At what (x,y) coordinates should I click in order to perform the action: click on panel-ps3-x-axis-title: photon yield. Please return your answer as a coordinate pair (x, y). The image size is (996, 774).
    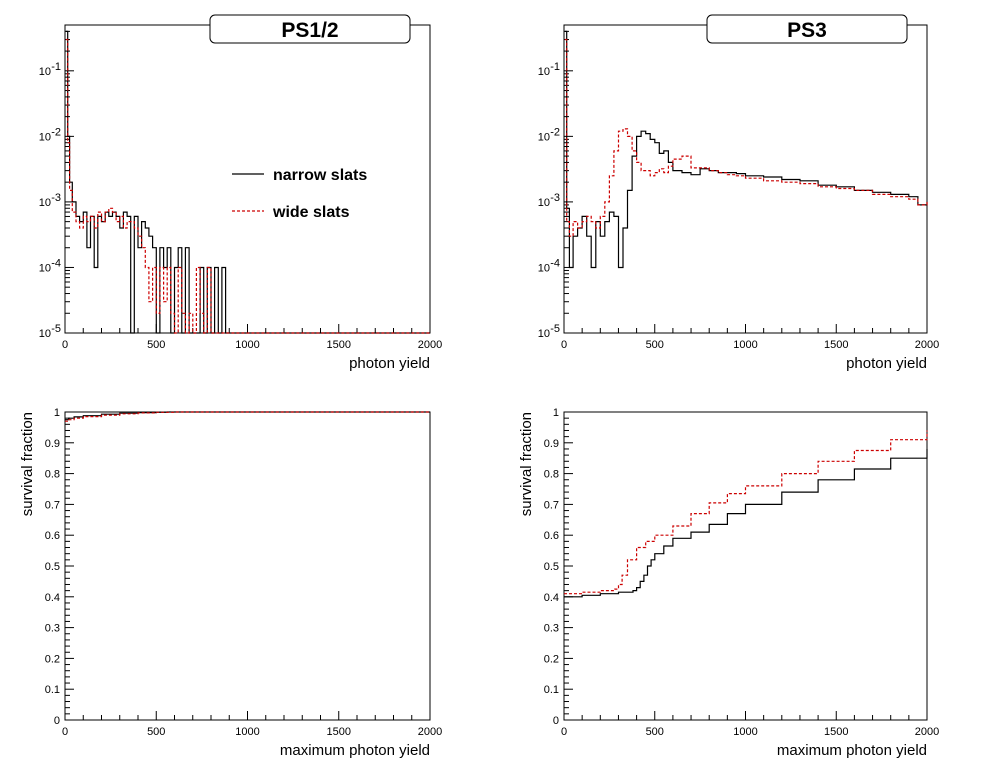
    Looking at the image, I should click on (886, 363).